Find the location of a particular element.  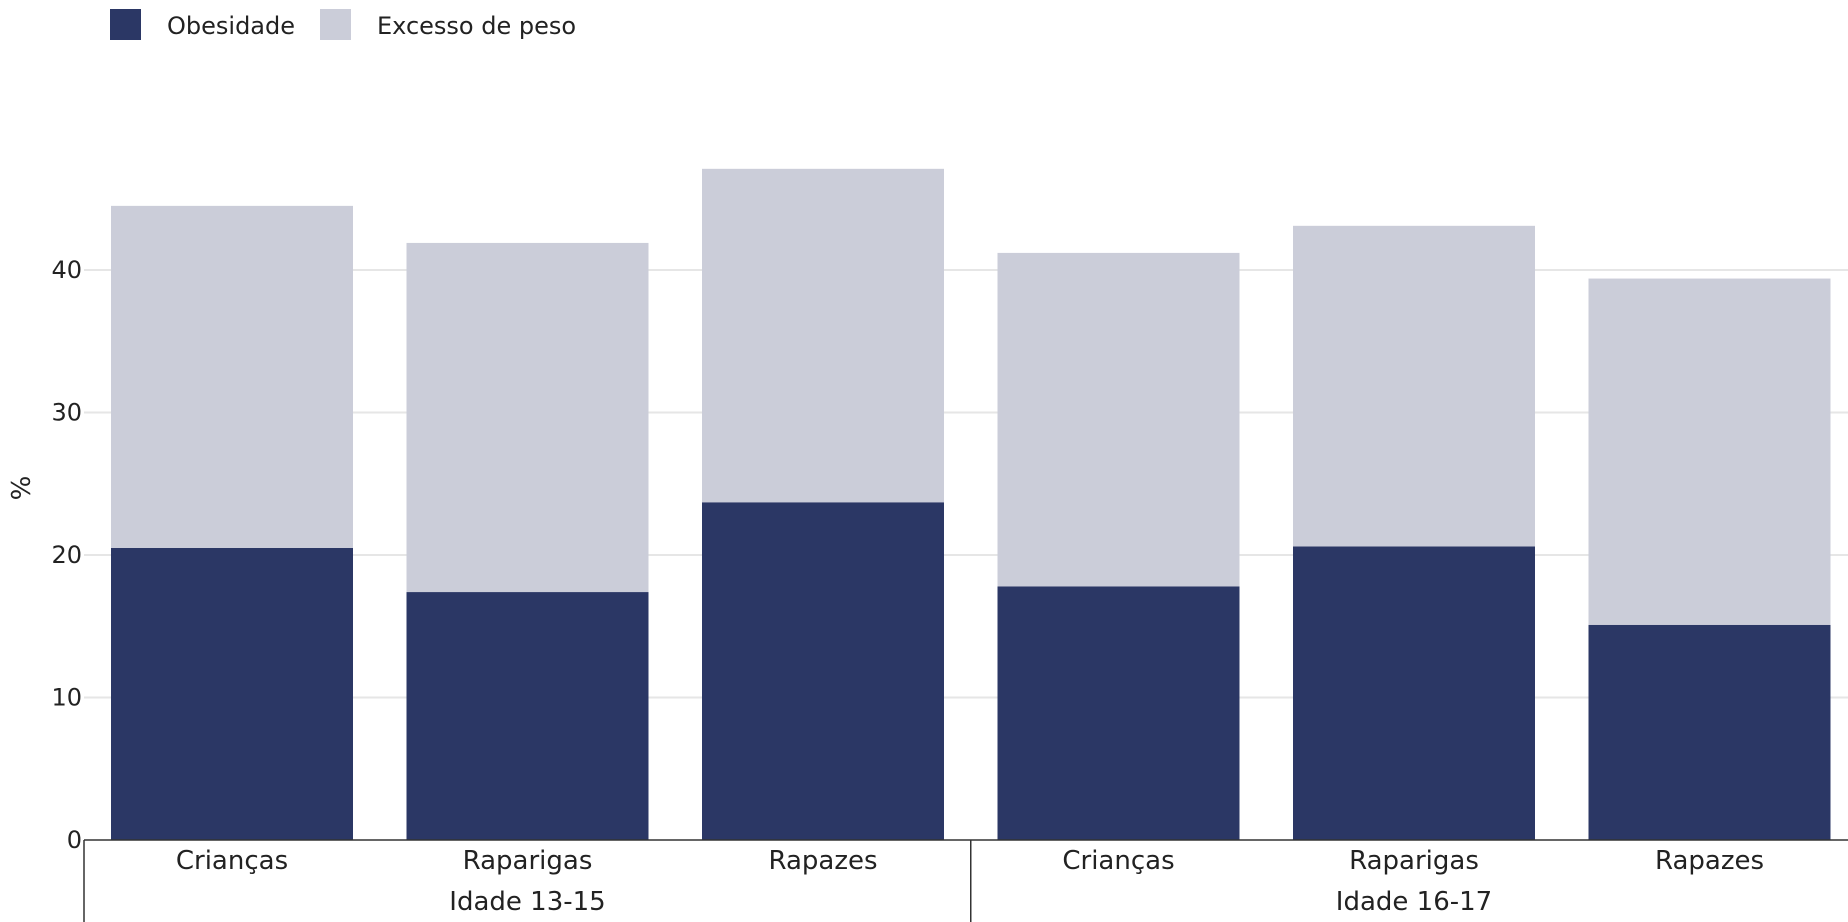

y-axis-title: % is located at coordinates (22, 488).